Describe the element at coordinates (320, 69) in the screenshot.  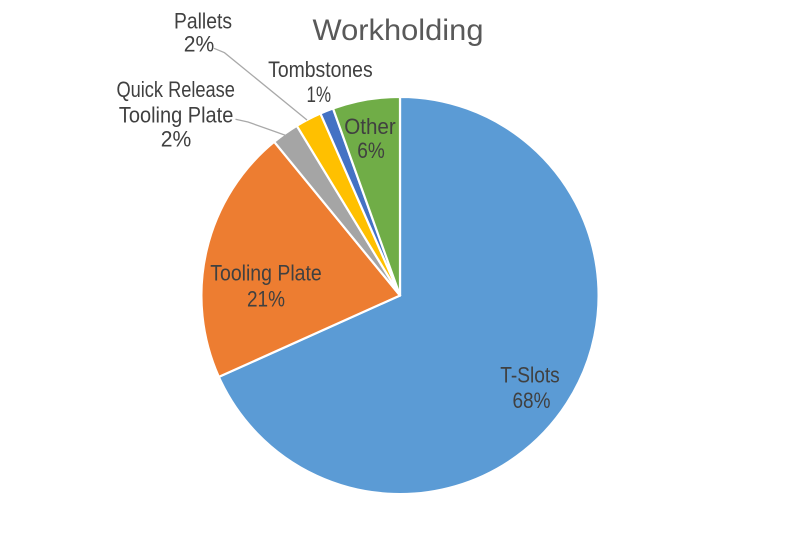
I see `svg-text: Tombstones` at that location.